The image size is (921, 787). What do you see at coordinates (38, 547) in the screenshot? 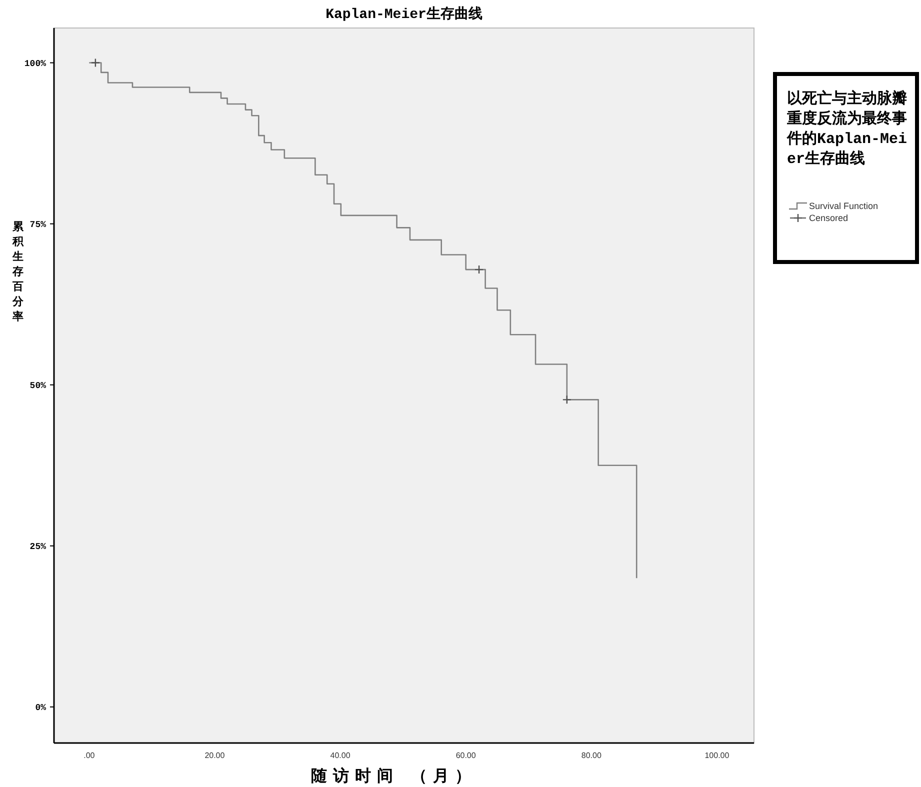
I see `y-tick-label: 25%` at bounding box center [38, 547].